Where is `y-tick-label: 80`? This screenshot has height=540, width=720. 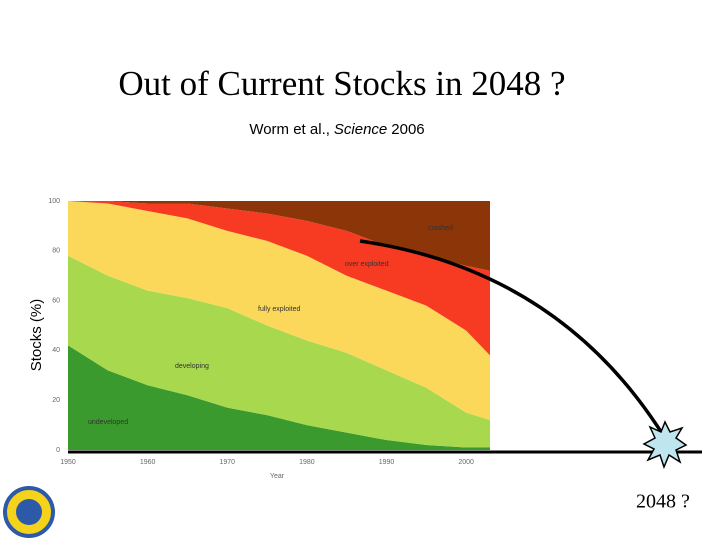 y-tick-label: 80 is located at coordinates (56, 251).